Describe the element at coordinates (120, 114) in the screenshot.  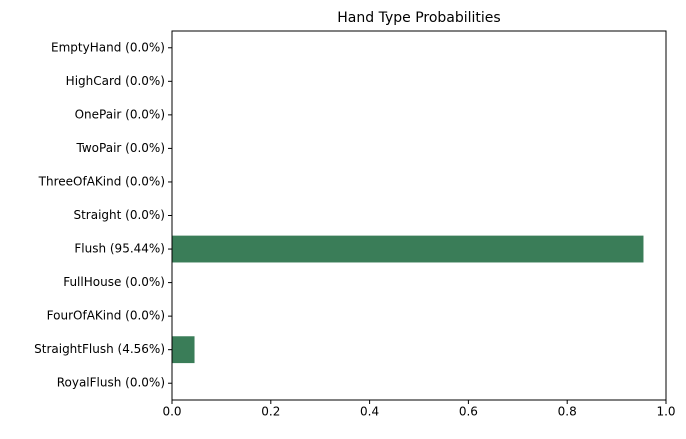
I see `y-tick-label: OnePair (0.0%)` at that location.